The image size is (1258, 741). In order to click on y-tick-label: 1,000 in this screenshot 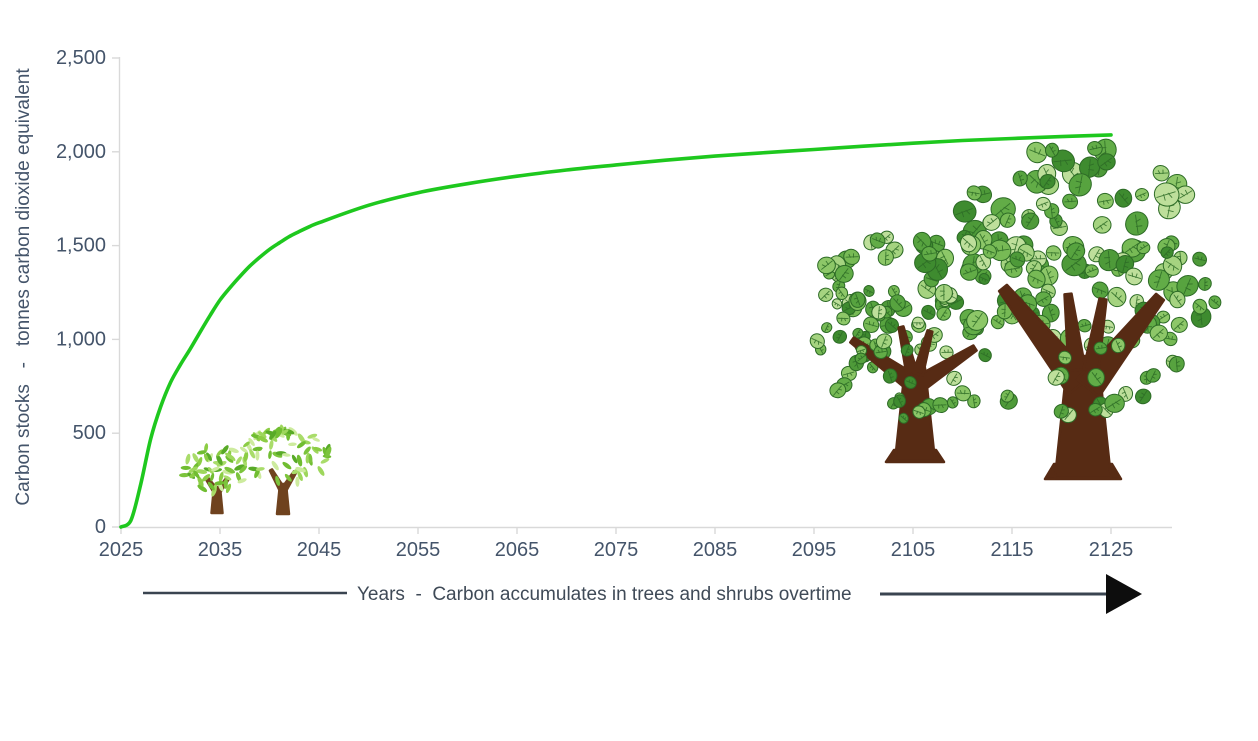, I will do `click(81, 339)`.